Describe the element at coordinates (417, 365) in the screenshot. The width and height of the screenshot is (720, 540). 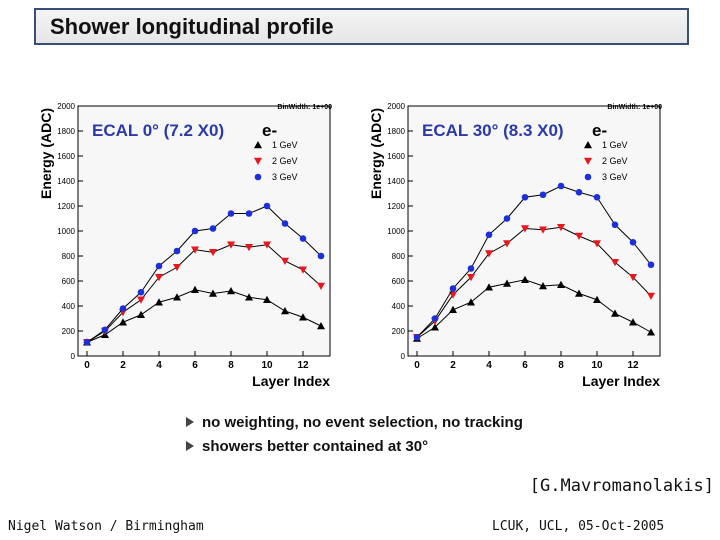
I see `x-tick-label: 0` at that location.